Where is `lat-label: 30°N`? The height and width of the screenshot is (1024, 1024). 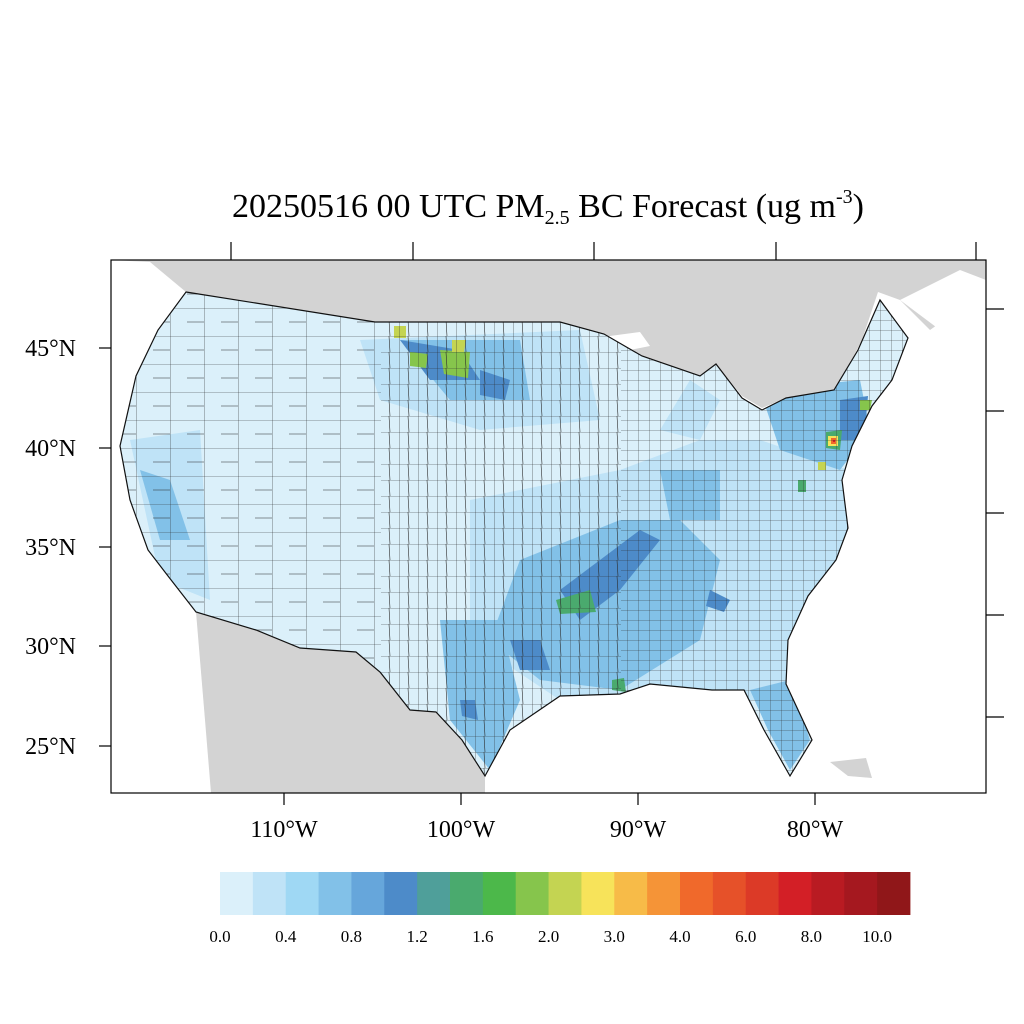
lat-label: 30°N is located at coordinates (50, 647).